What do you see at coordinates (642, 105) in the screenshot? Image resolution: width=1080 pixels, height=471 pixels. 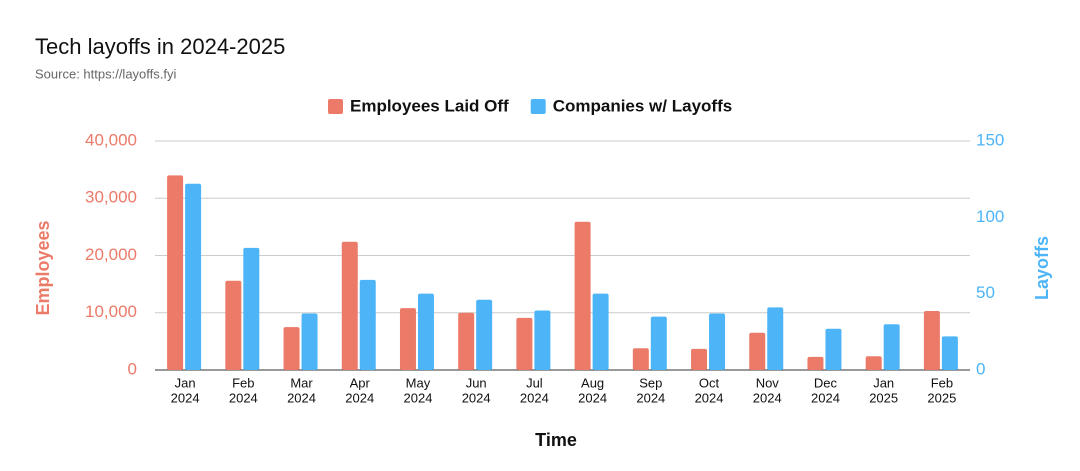 I see `legend-label: Companies w/ Layoffs` at bounding box center [642, 105].